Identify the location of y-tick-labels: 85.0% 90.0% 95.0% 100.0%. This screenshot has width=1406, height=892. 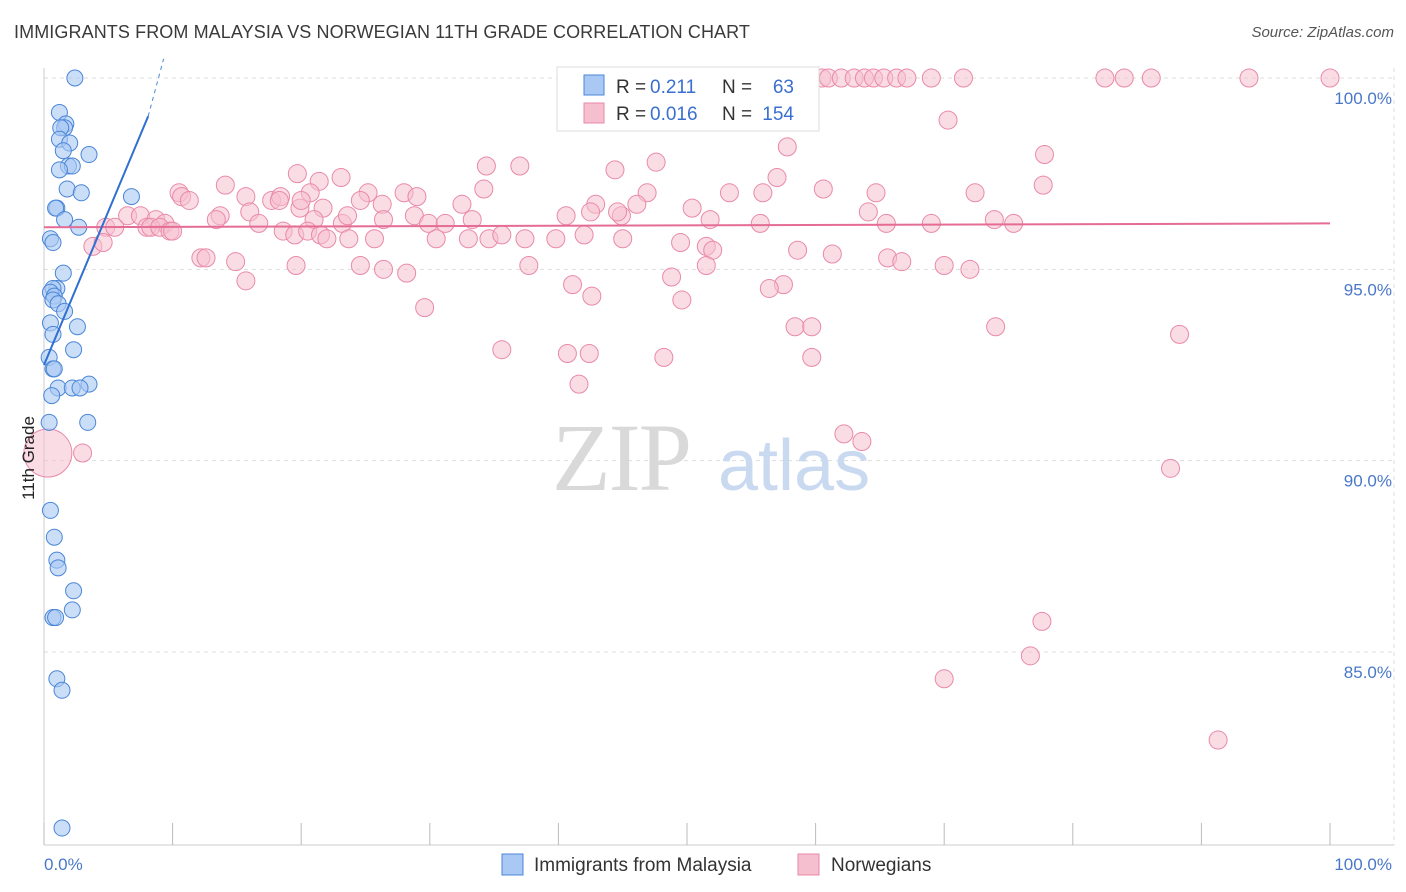
(1363, 385).